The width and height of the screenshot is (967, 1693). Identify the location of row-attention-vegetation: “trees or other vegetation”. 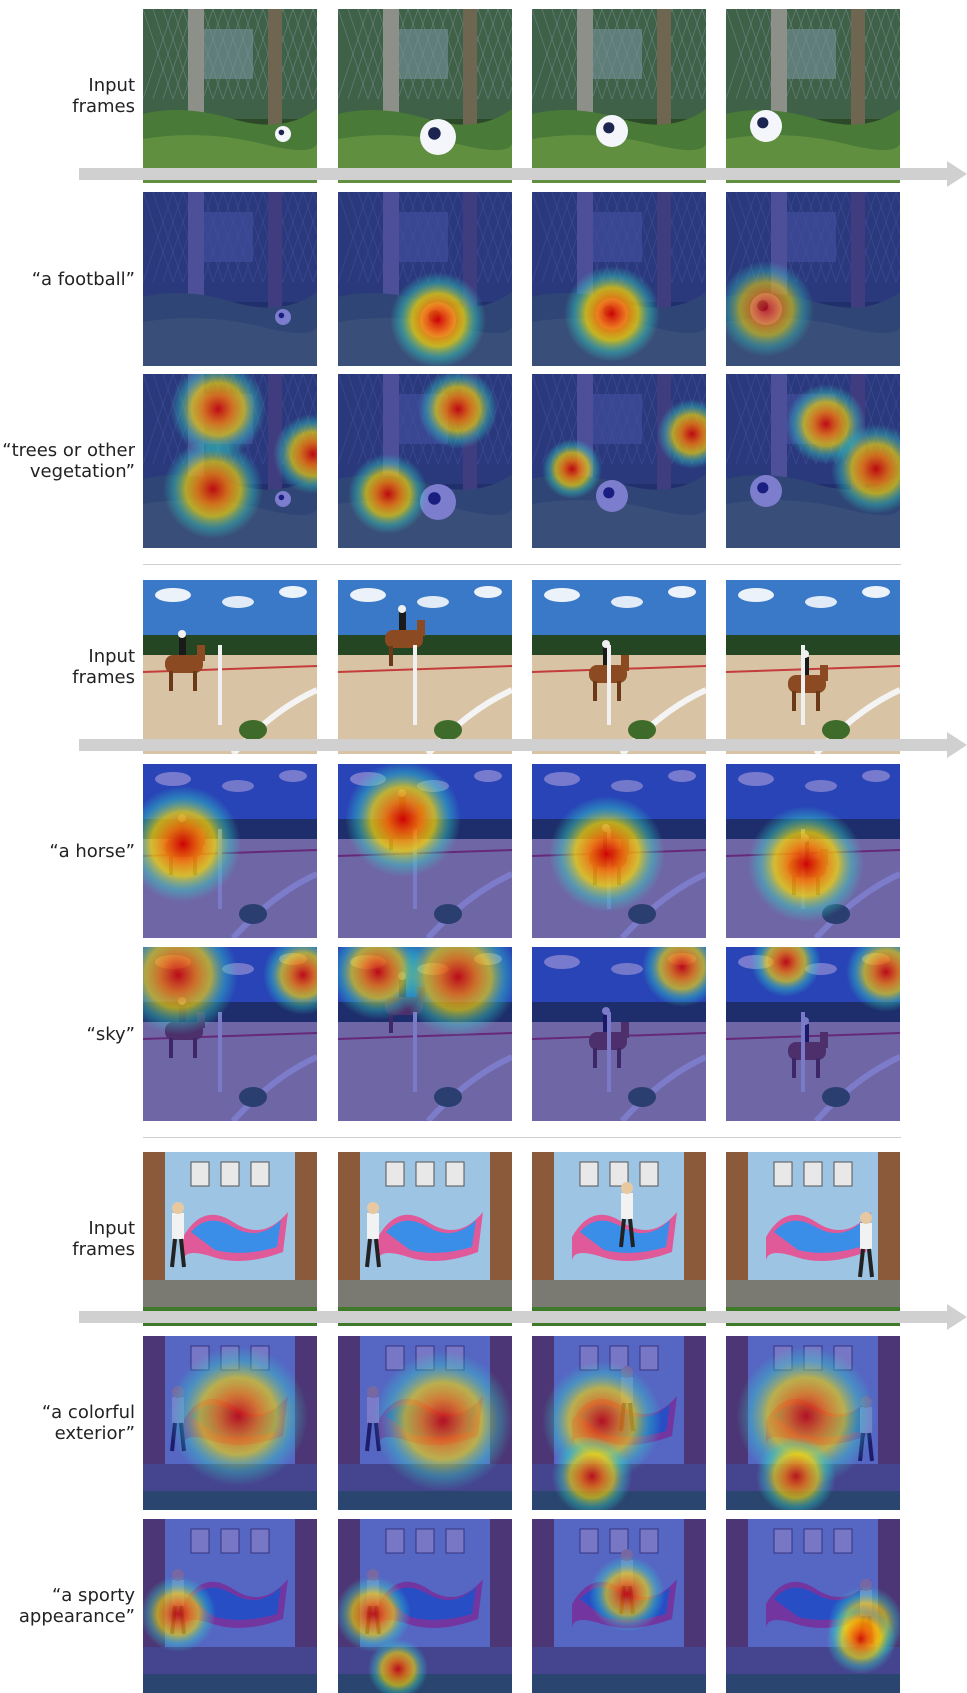
(483, 461).